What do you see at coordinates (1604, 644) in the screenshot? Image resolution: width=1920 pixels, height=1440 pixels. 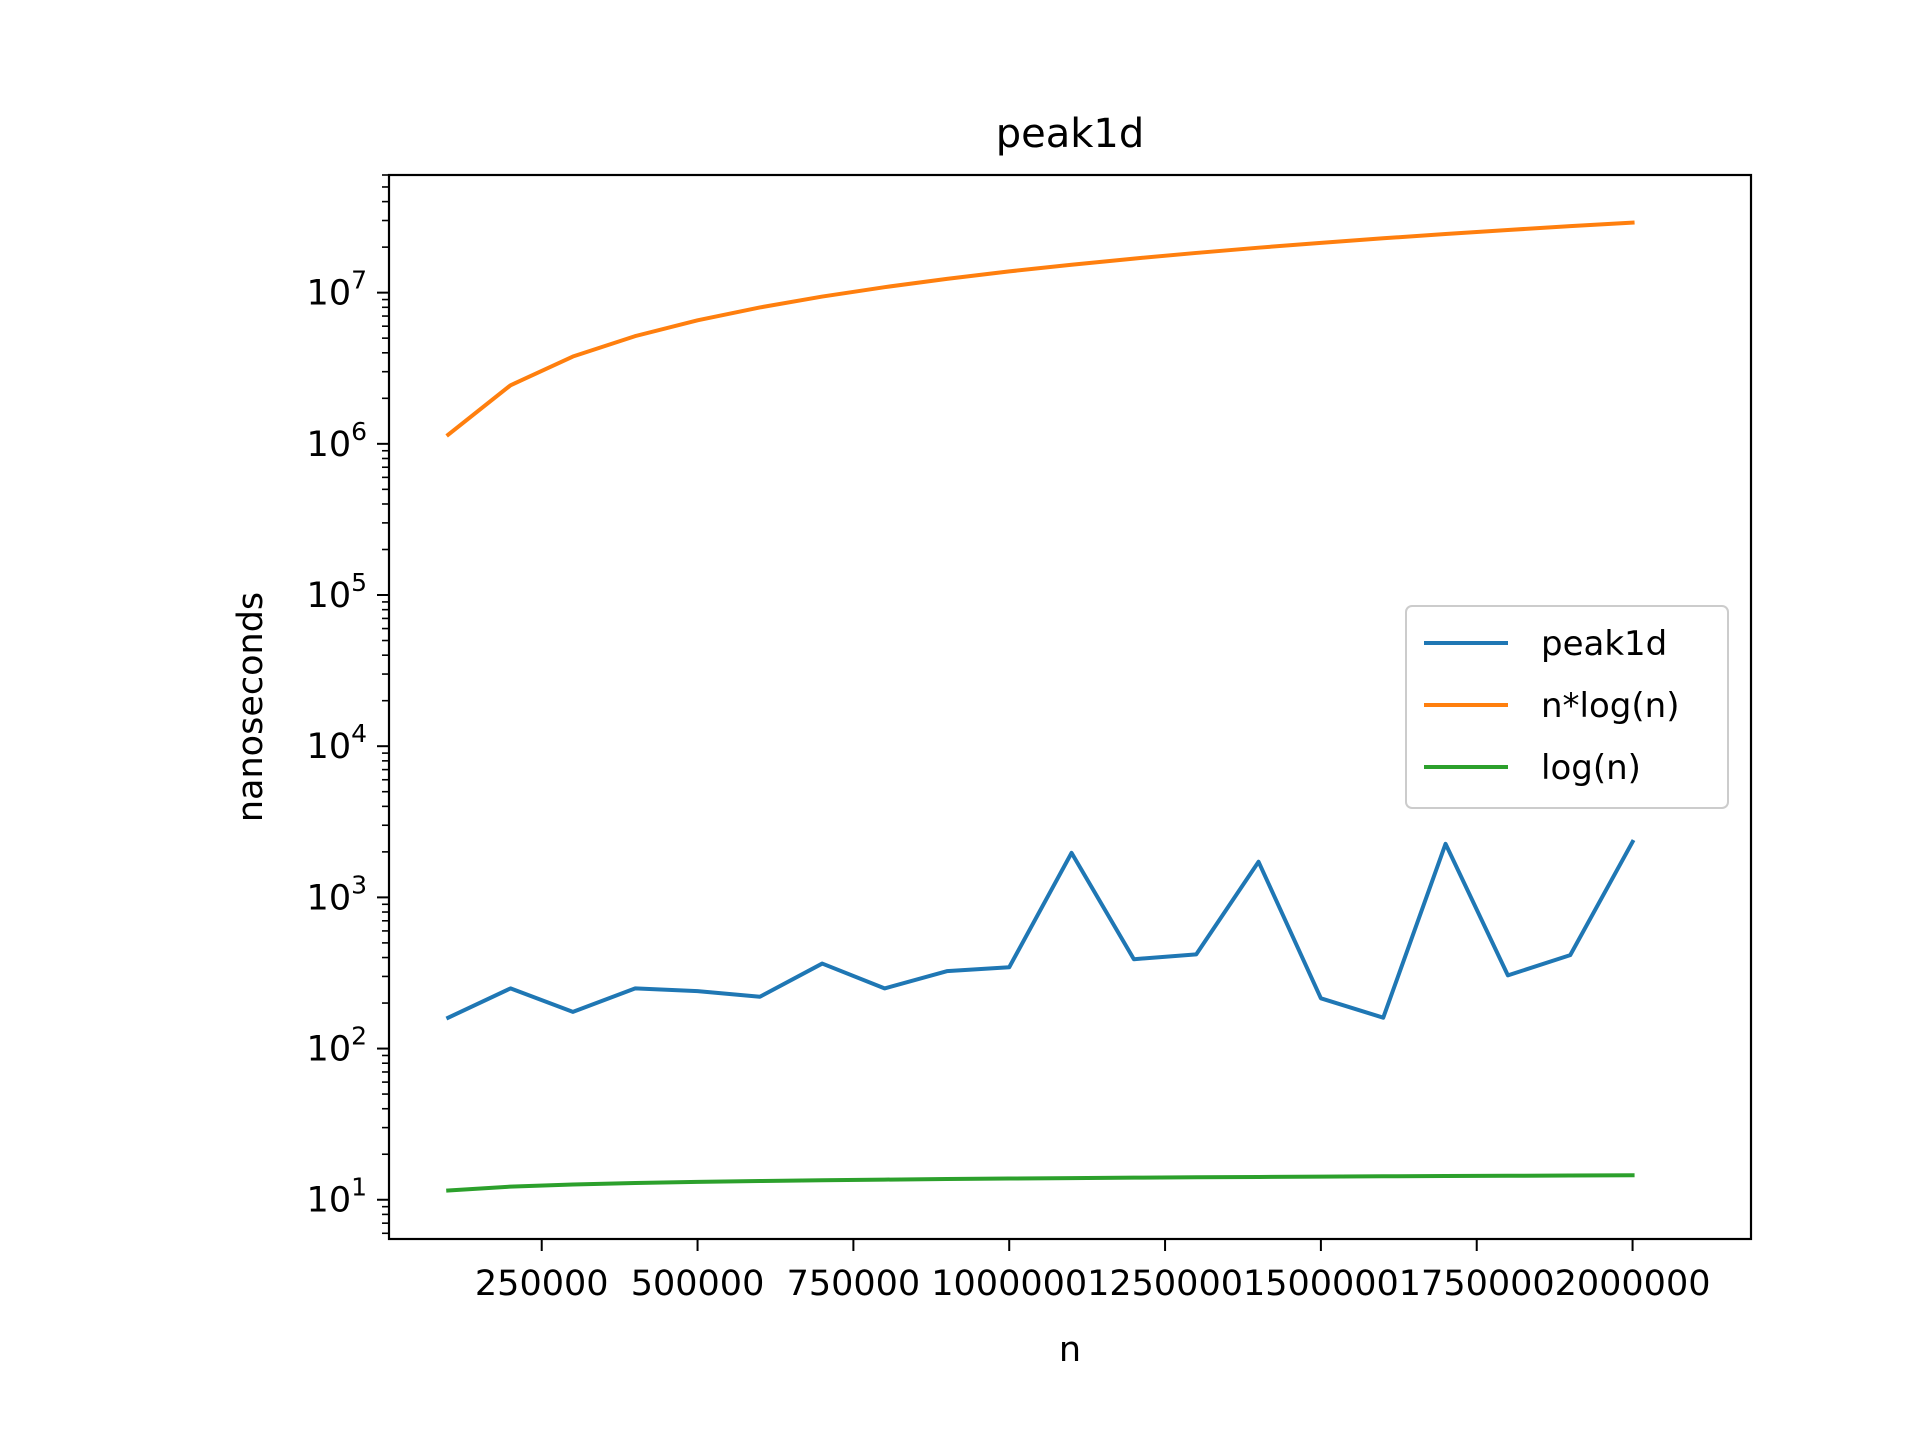 I see `legend-label: peak1d` at bounding box center [1604, 644].